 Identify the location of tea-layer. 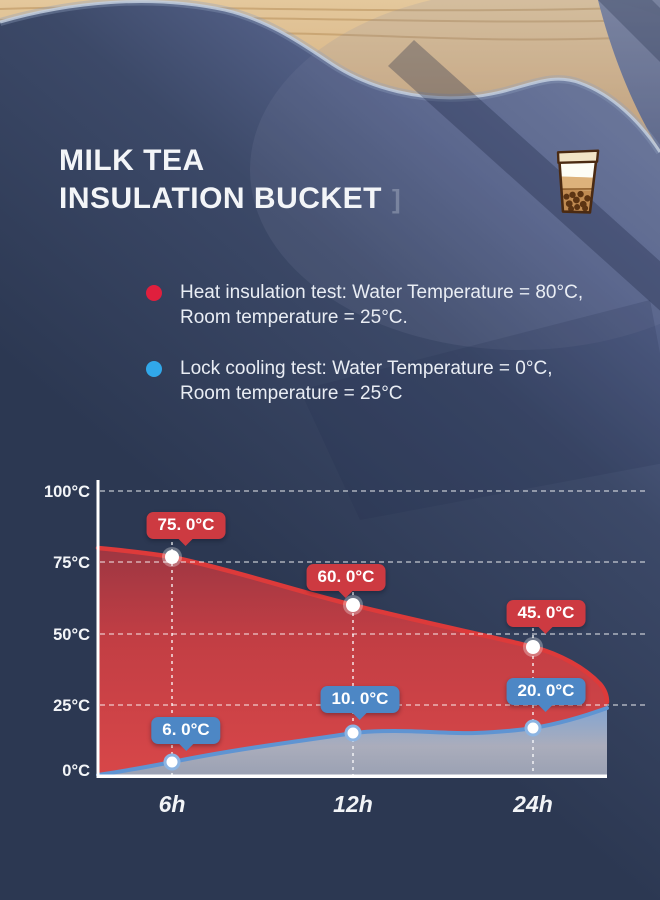
(577, 183).